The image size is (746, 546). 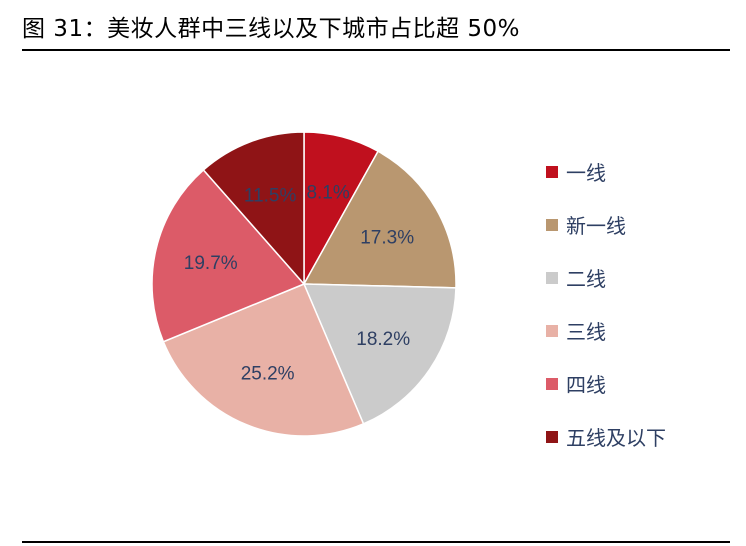 I want to click on legend-item-0: 一线, so click(x=606, y=171).